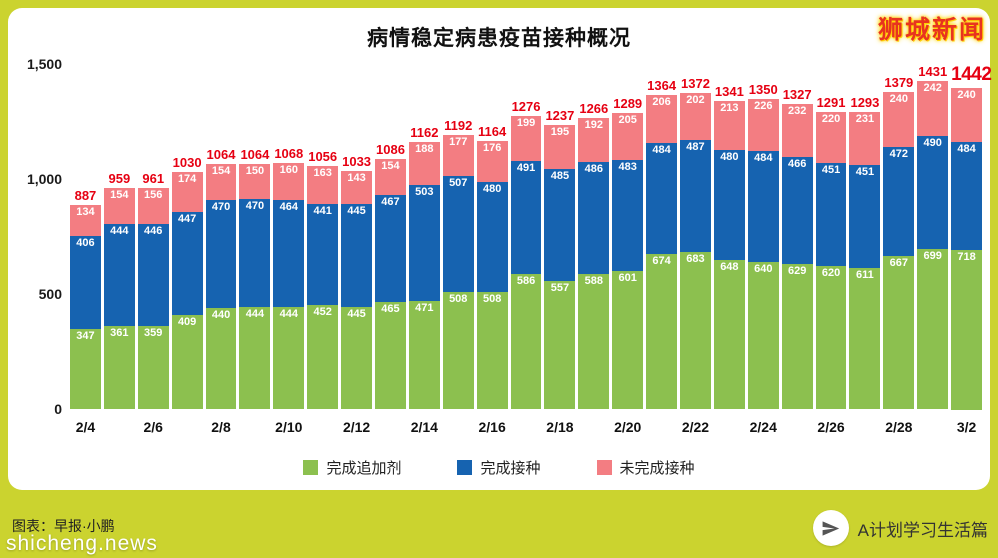 The width and height of the screenshot is (998, 558). What do you see at coordinates (50, 294) in the screenshot?
I see `y-tick-label: 500` at bounding box center [50, 294].